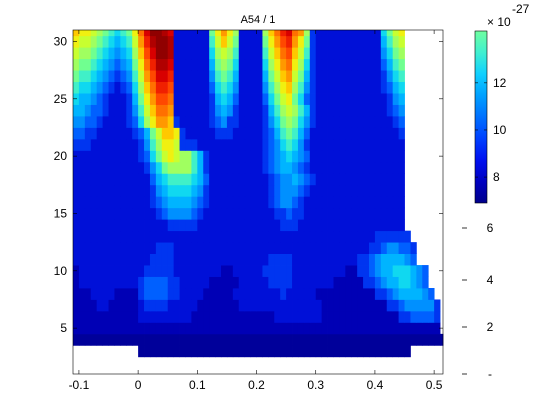 This screenshot has height=420, width=560. I want to click on colorbar-tick-label: 10, so click(500, 130).